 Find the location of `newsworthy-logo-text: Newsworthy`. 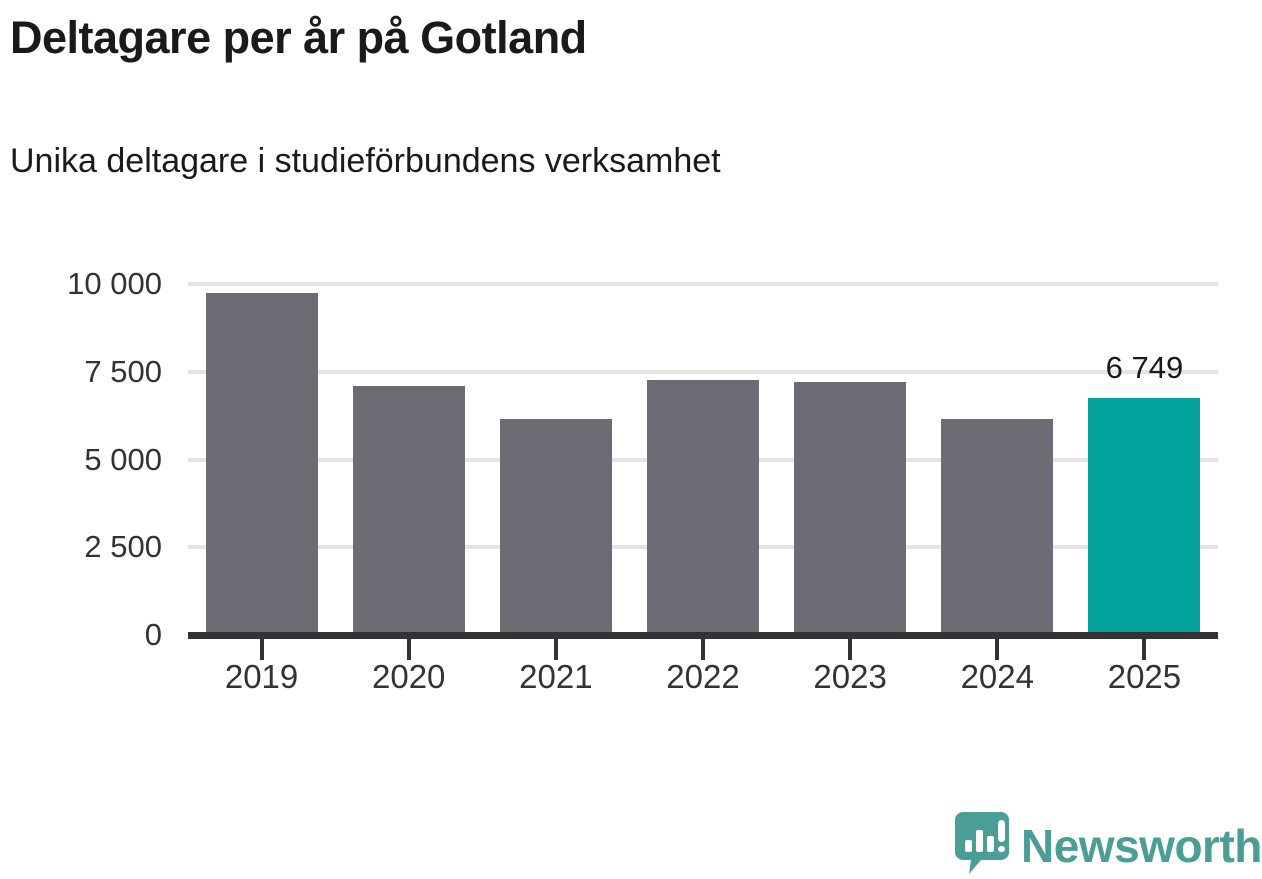

newsworthy-logo-text: Newsworthy is located at coordinates (1141, 845).